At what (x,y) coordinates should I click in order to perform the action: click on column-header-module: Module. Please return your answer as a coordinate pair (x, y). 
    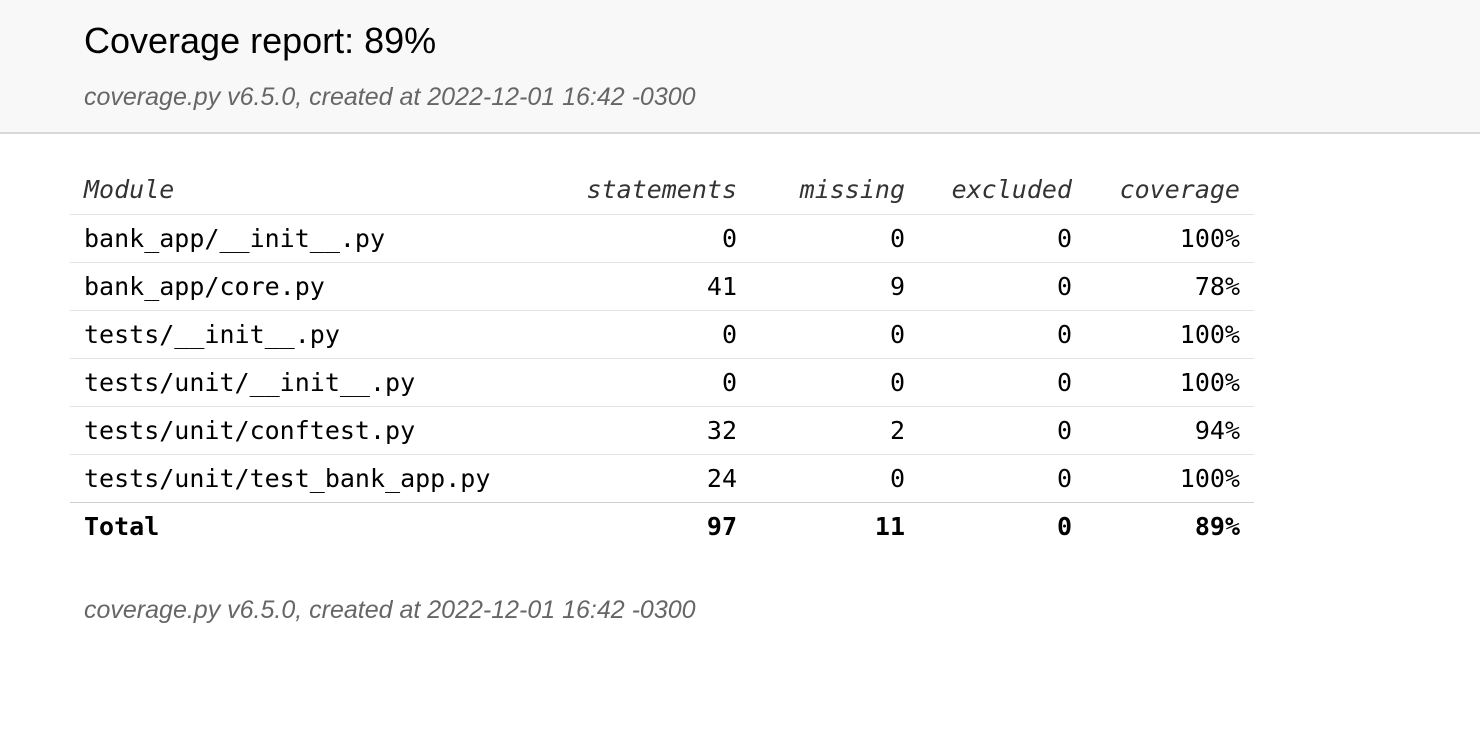
    Looking at the image, I should click on (312, 190).